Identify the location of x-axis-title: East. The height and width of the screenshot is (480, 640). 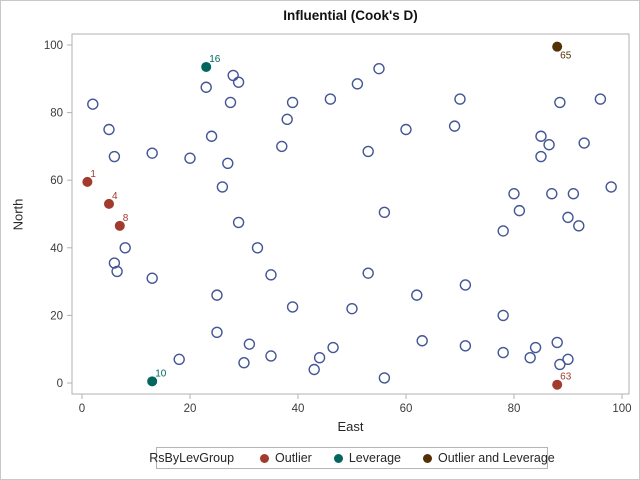
(350, 426).